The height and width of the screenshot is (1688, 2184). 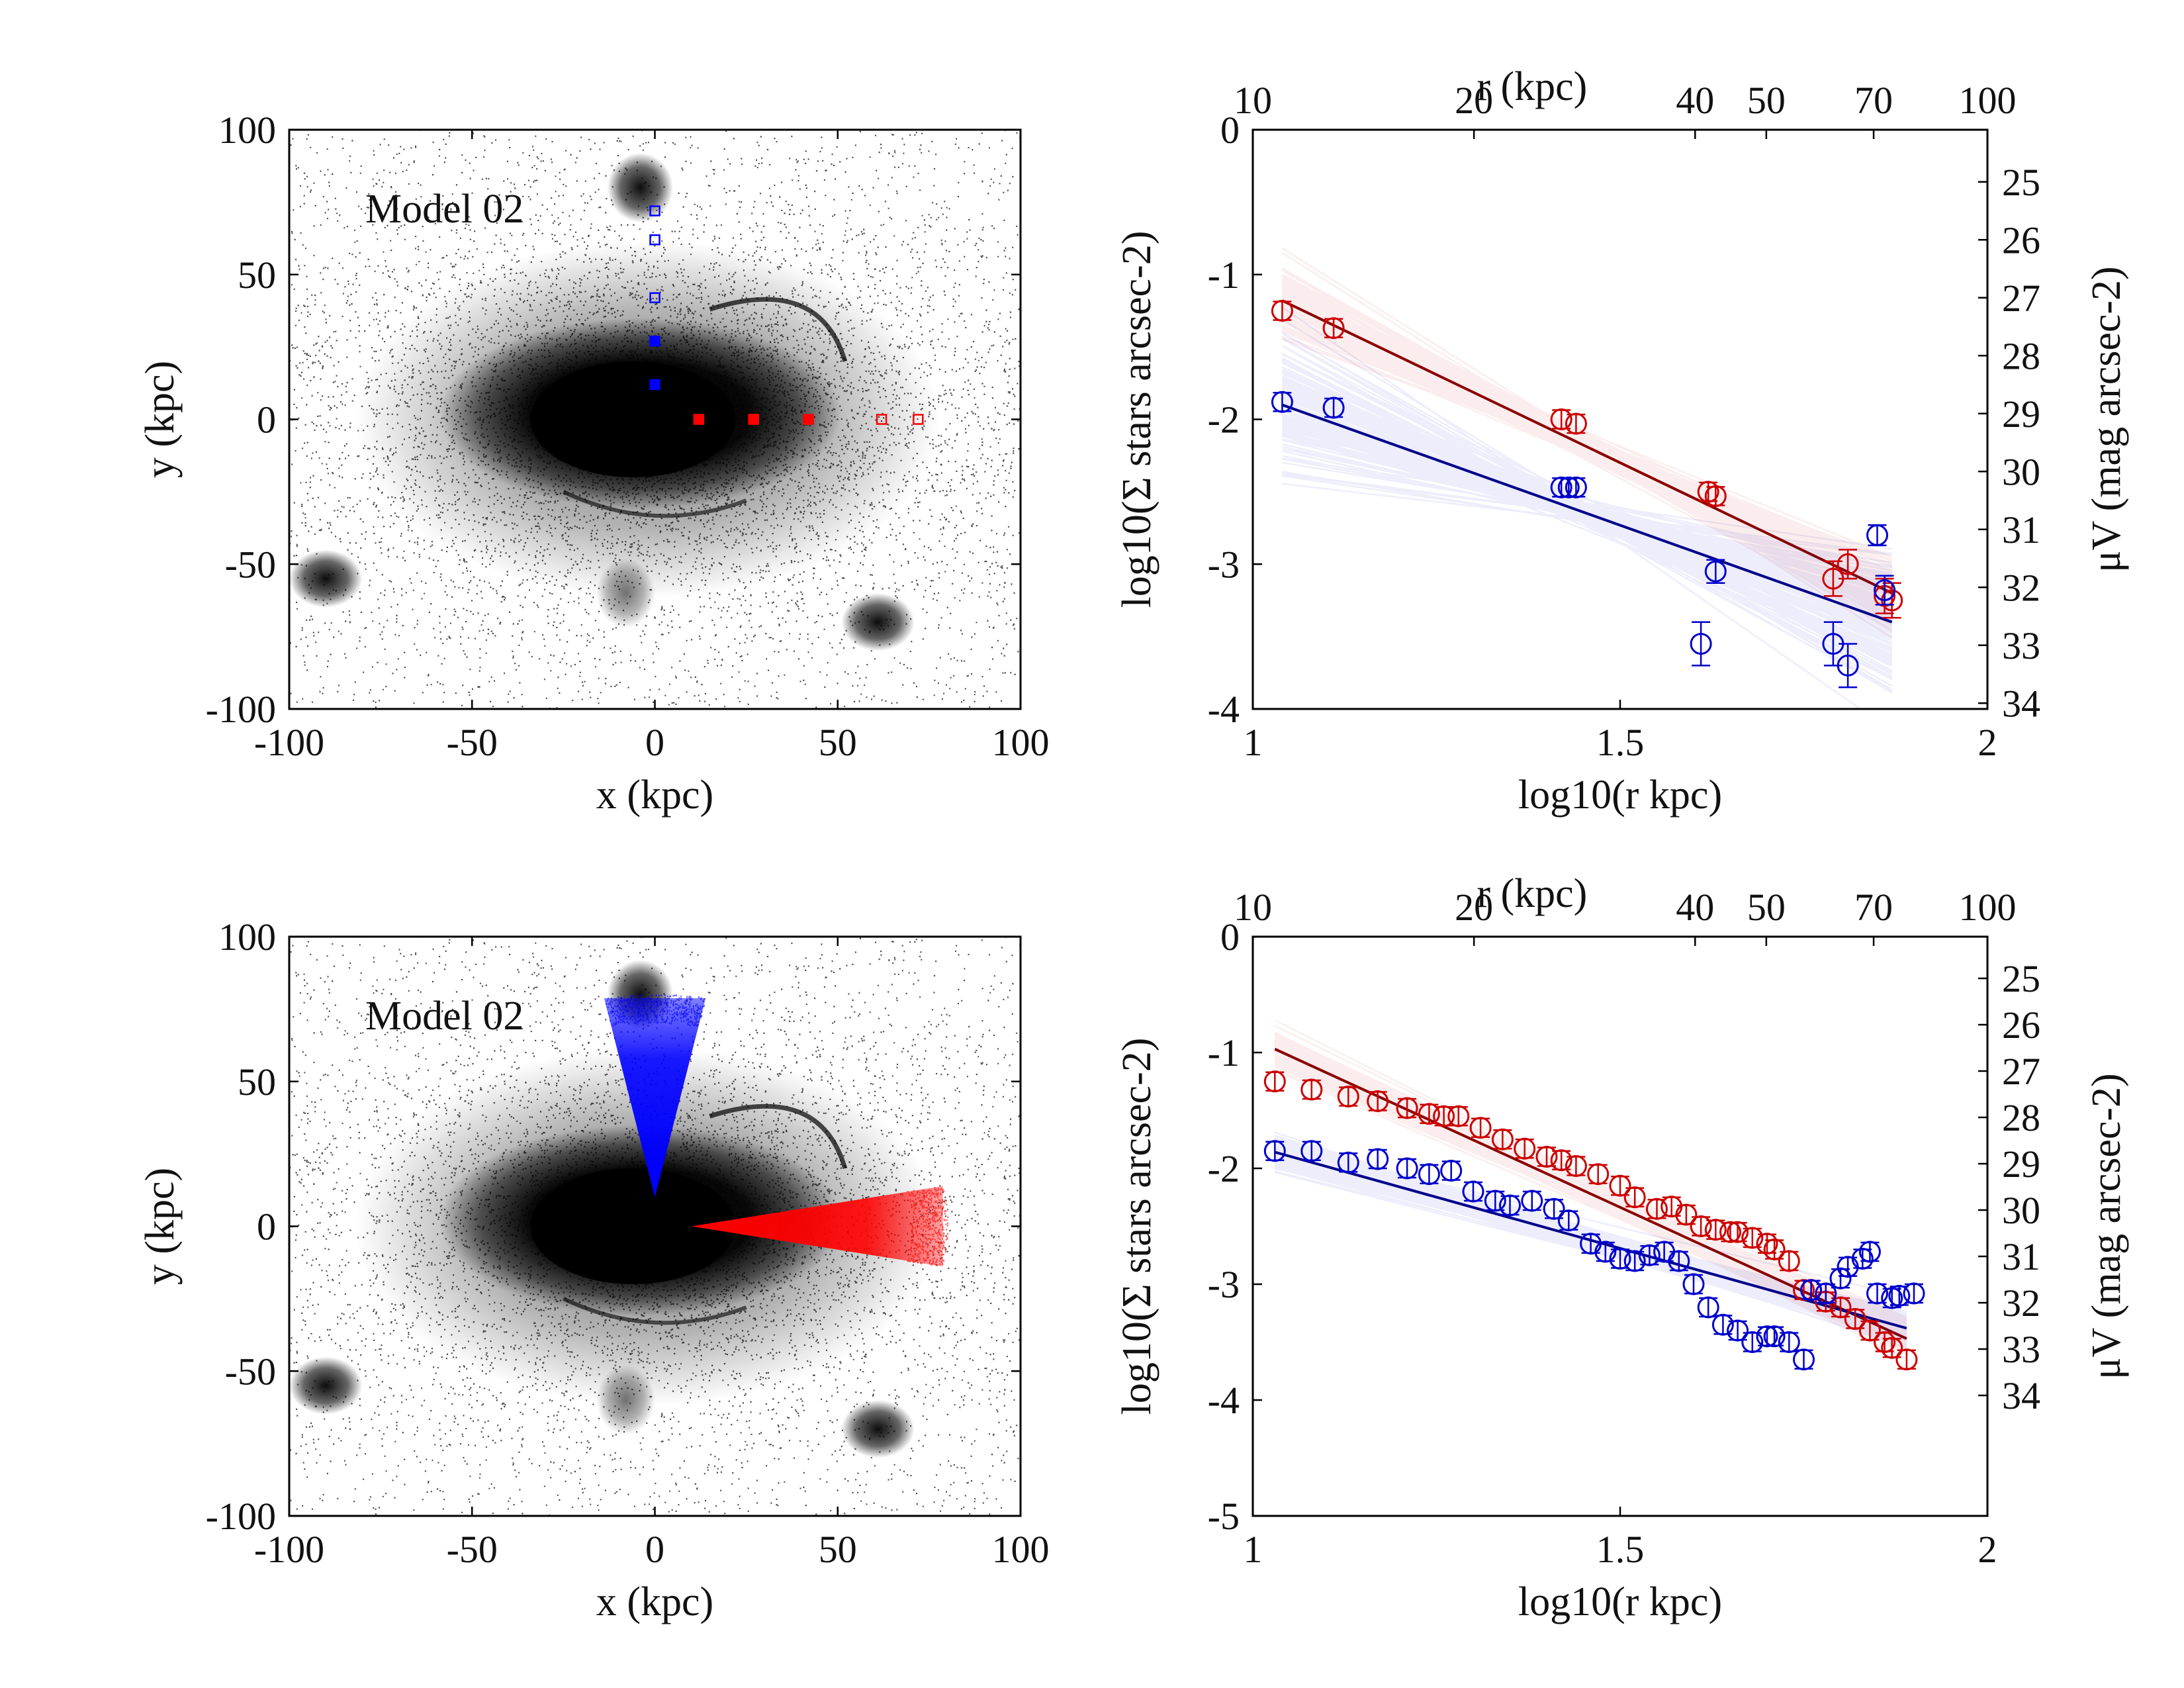 What do you see at coordinates (1137, 1226) in the screenshot?
I see `y-axis-label: log10(Σ stars arcsec-2)` at bounding box center [1137, 1226].